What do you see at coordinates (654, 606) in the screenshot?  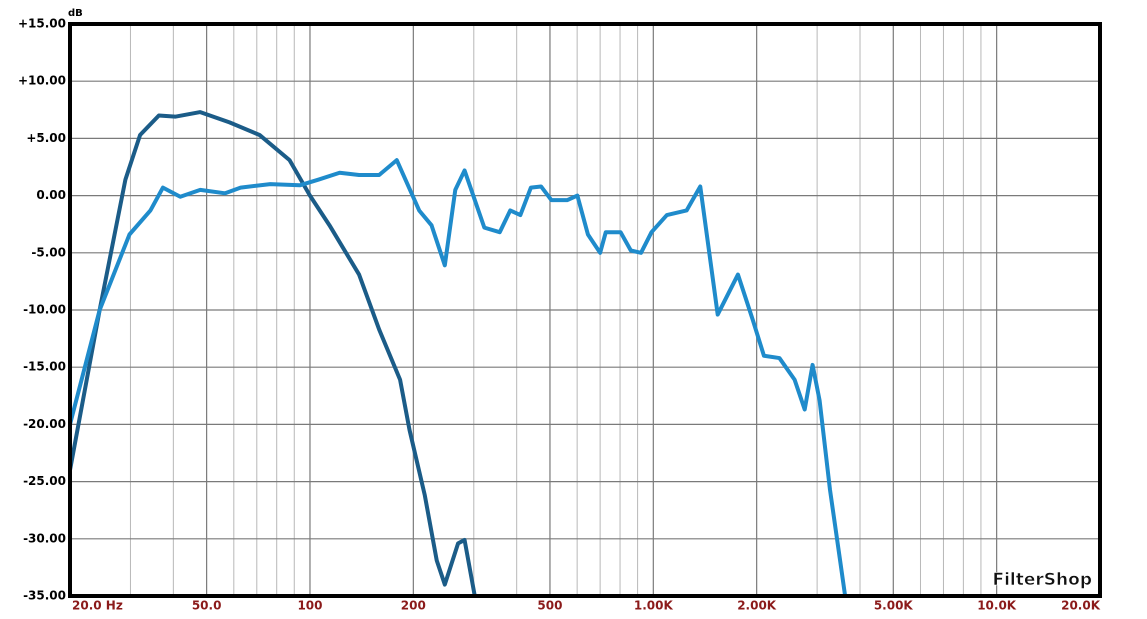 I see `x-tick-label: 1.00K` at bounding box center [654, 606].